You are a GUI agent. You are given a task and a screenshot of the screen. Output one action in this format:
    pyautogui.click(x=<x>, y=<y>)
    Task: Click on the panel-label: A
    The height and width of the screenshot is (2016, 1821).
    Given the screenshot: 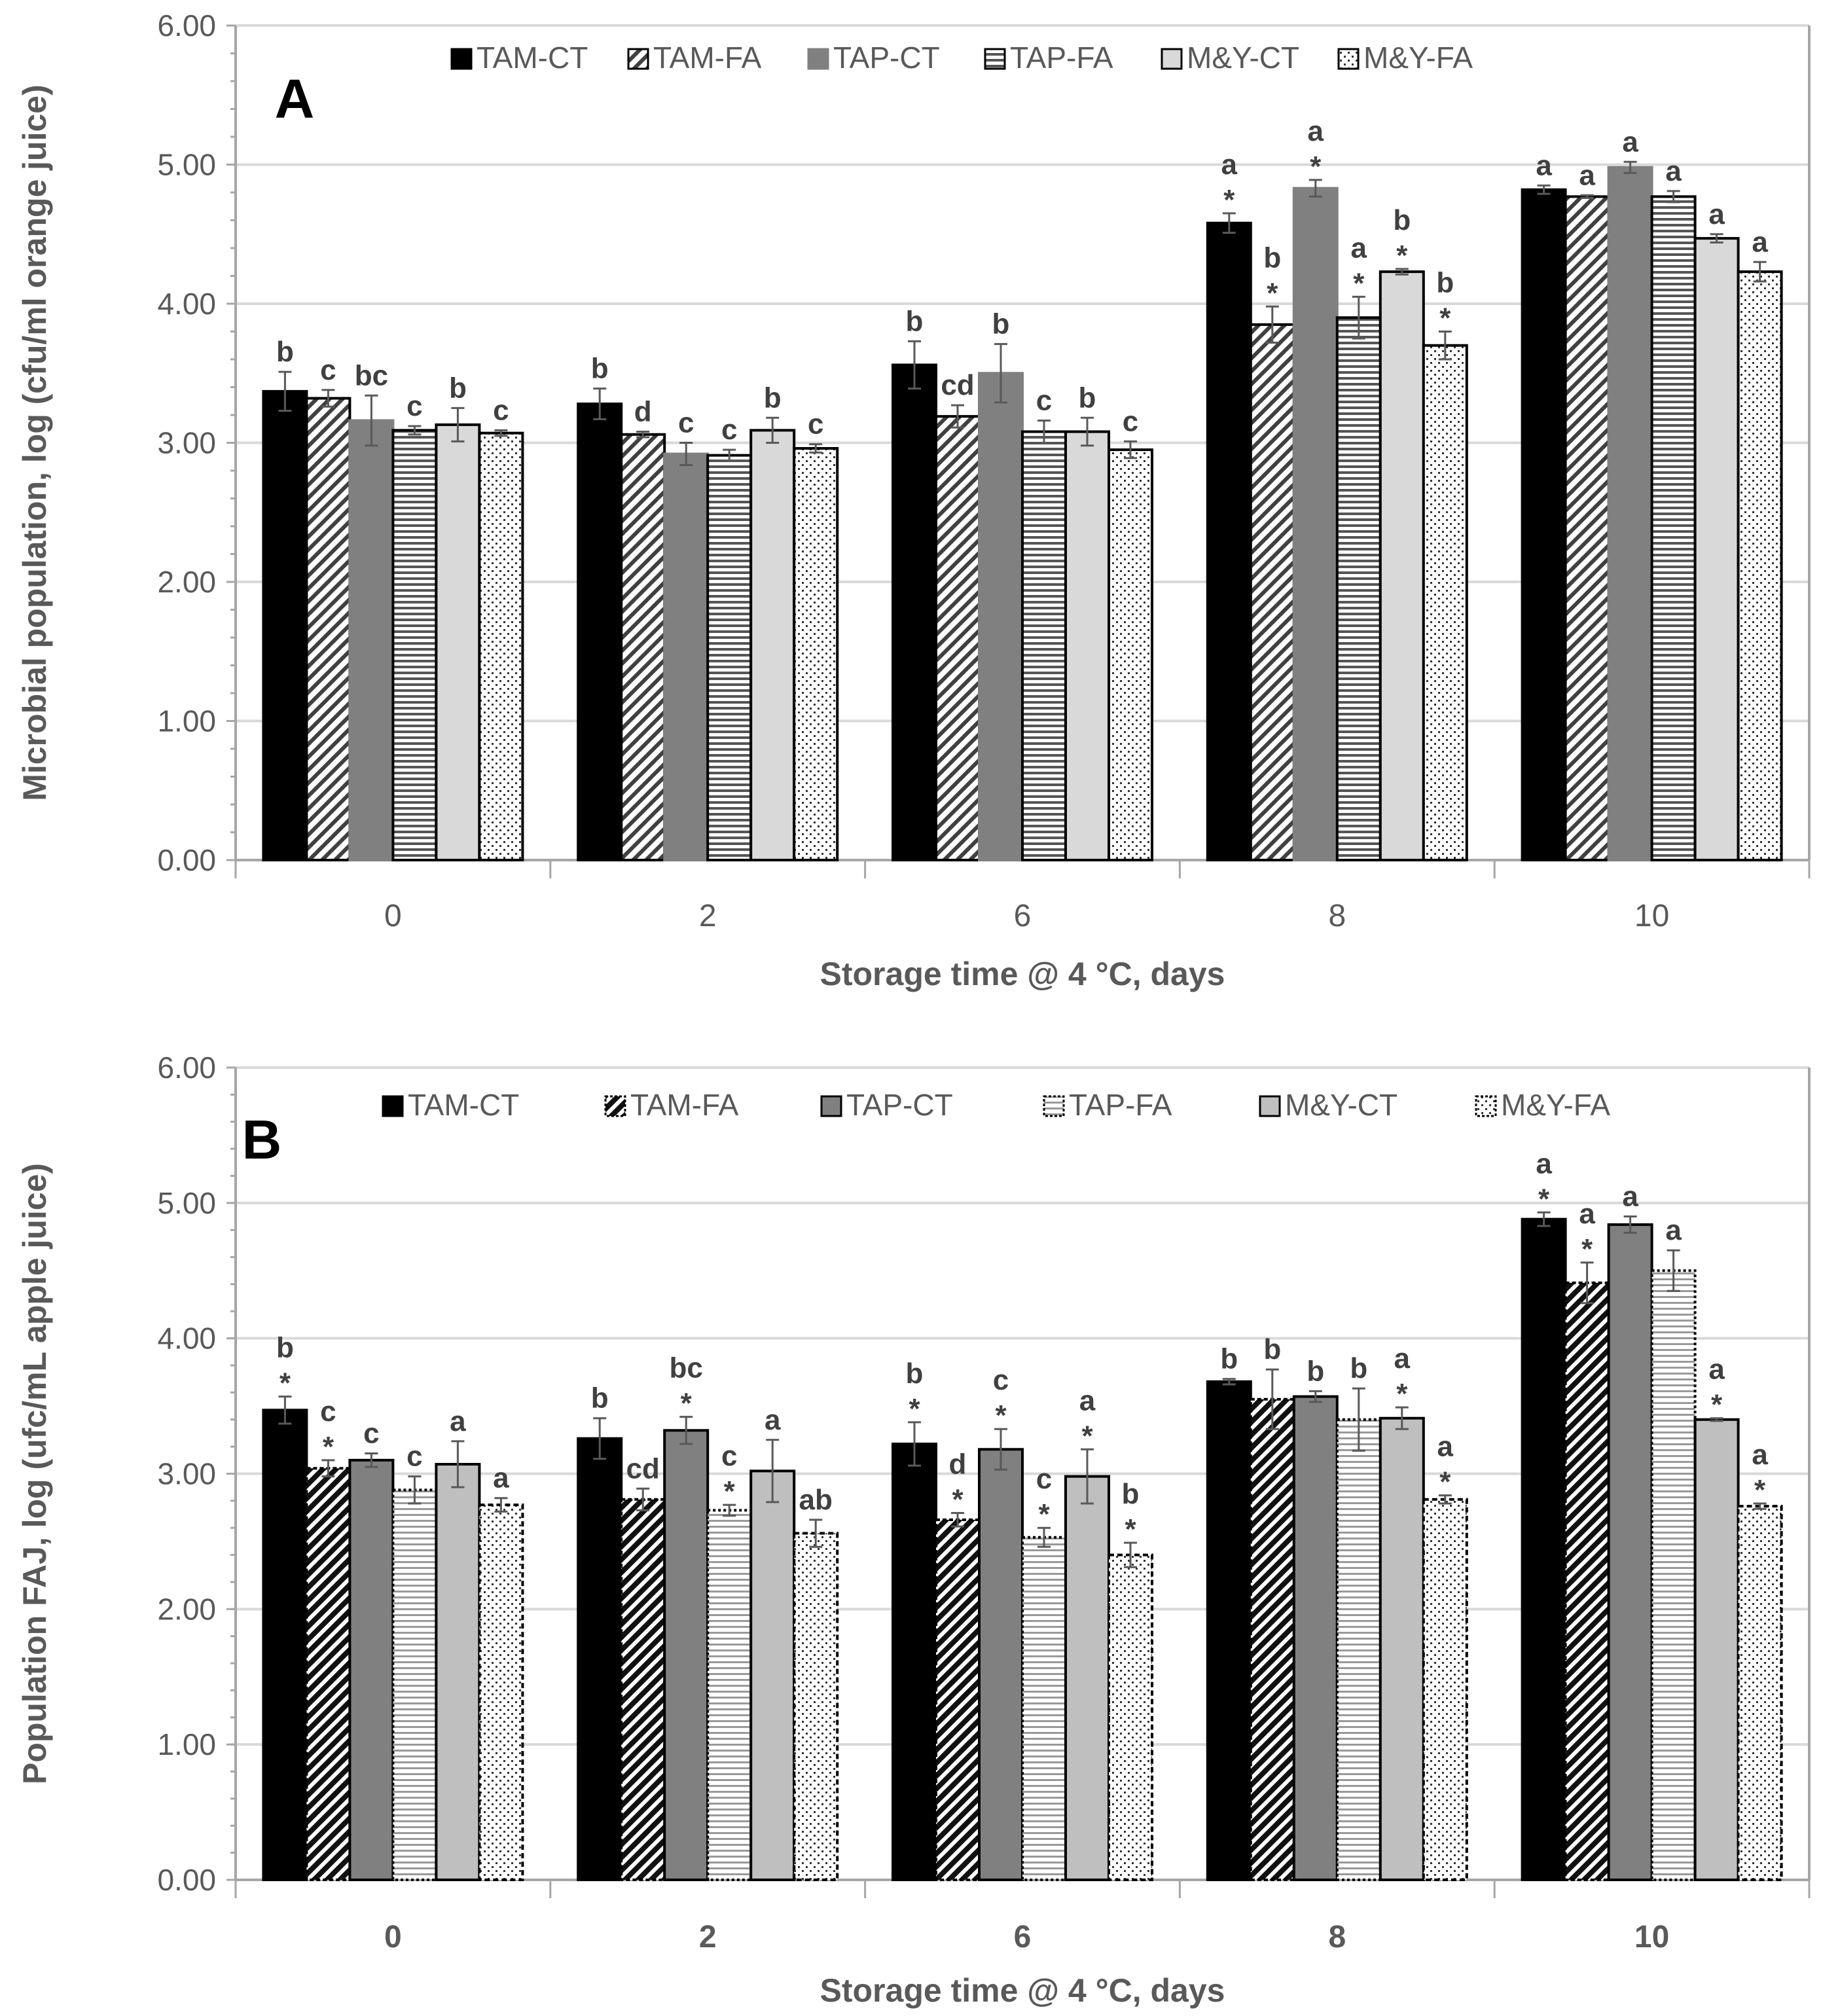 What is the action you would take?
    pyautogui.click(x=295, y=99)
    